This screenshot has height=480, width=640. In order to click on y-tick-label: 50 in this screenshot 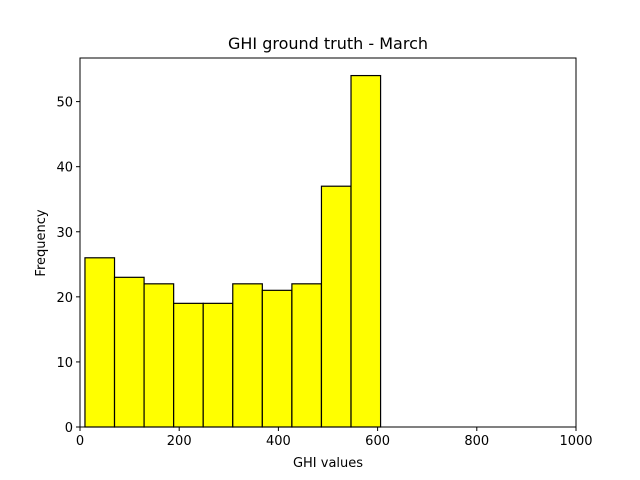, I will do `click(64, 103)`.